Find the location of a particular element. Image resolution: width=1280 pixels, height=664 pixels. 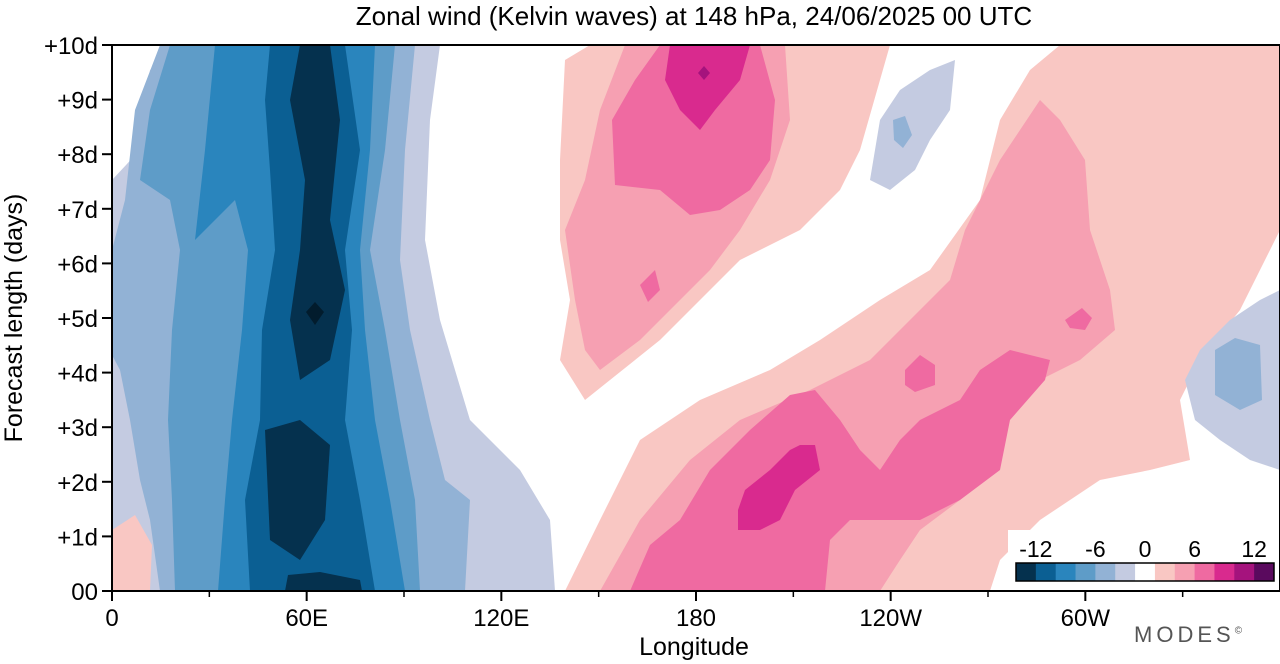

colorbar: -12 -6 0 6 12 is located at coordinates (1144, 559).